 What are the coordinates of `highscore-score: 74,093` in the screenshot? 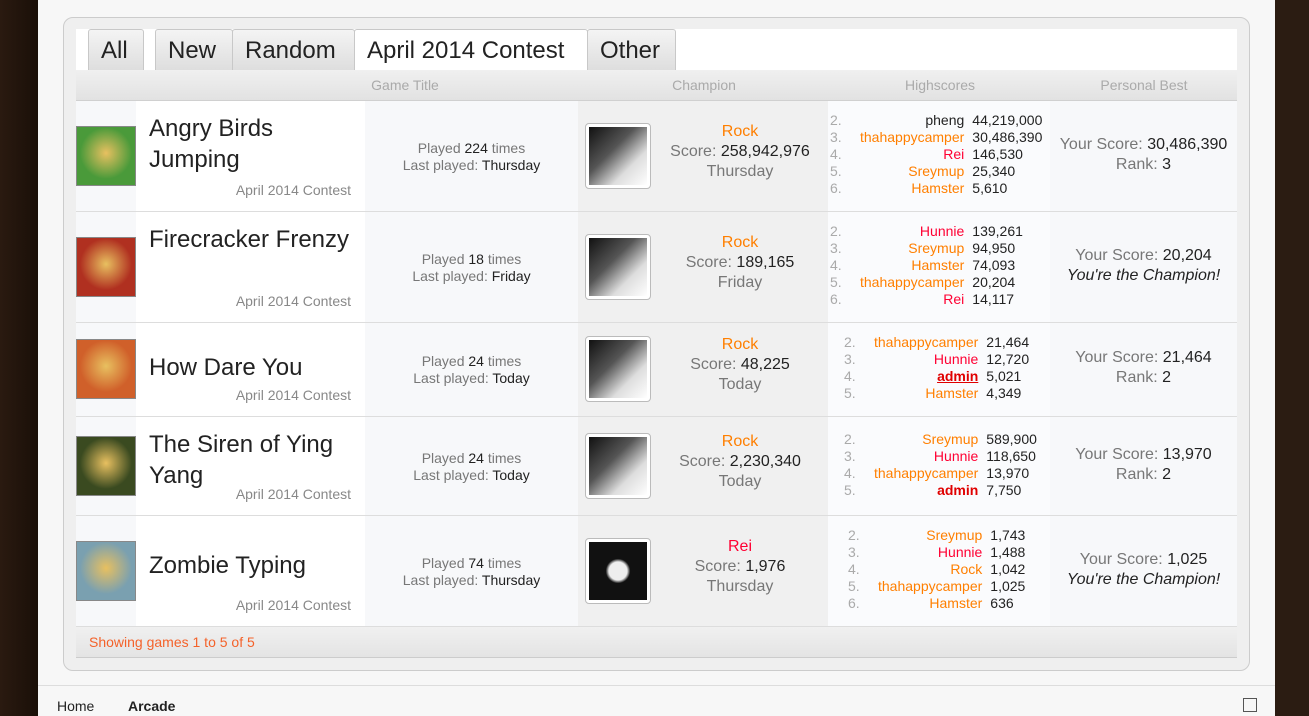 It's located at (994, 265).